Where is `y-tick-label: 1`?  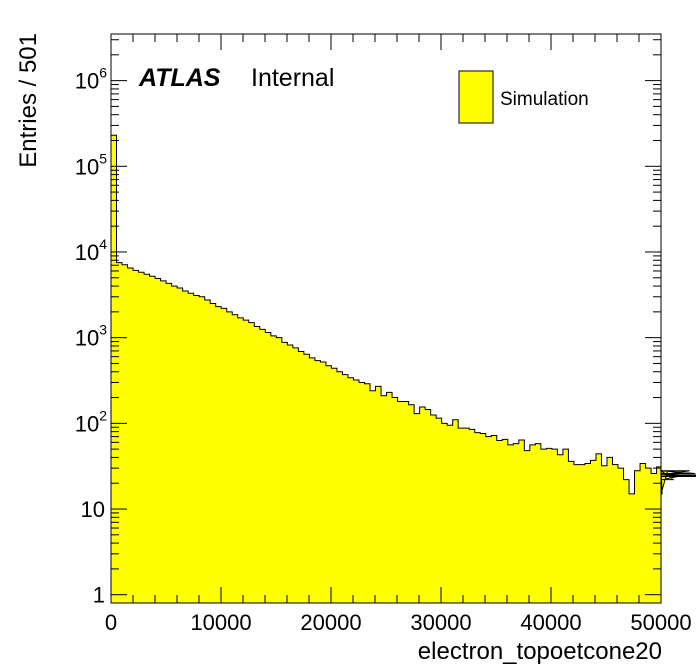 y-tick-label: 1 is located at coordinates (99, 595).